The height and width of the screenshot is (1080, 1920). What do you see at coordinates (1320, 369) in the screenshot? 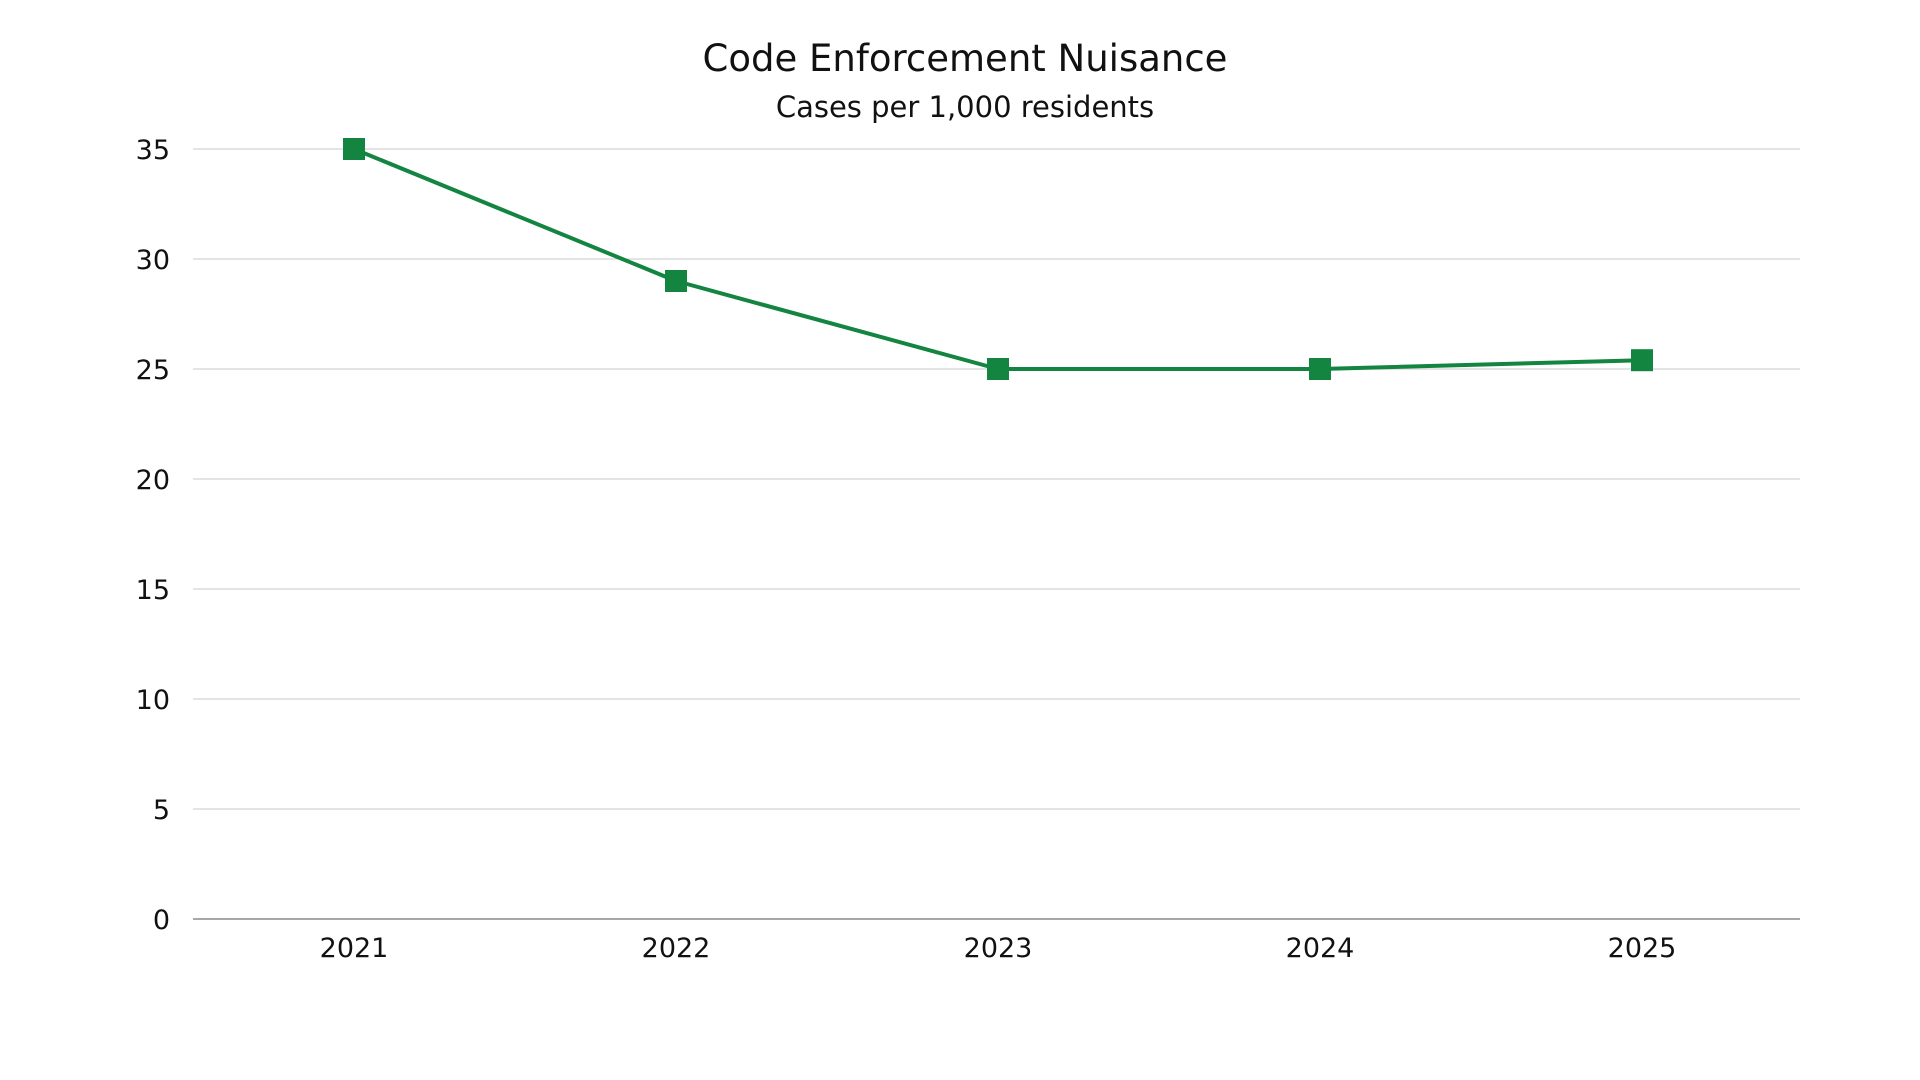
I see `data-point-2024` at bounding box center [1320, 369].